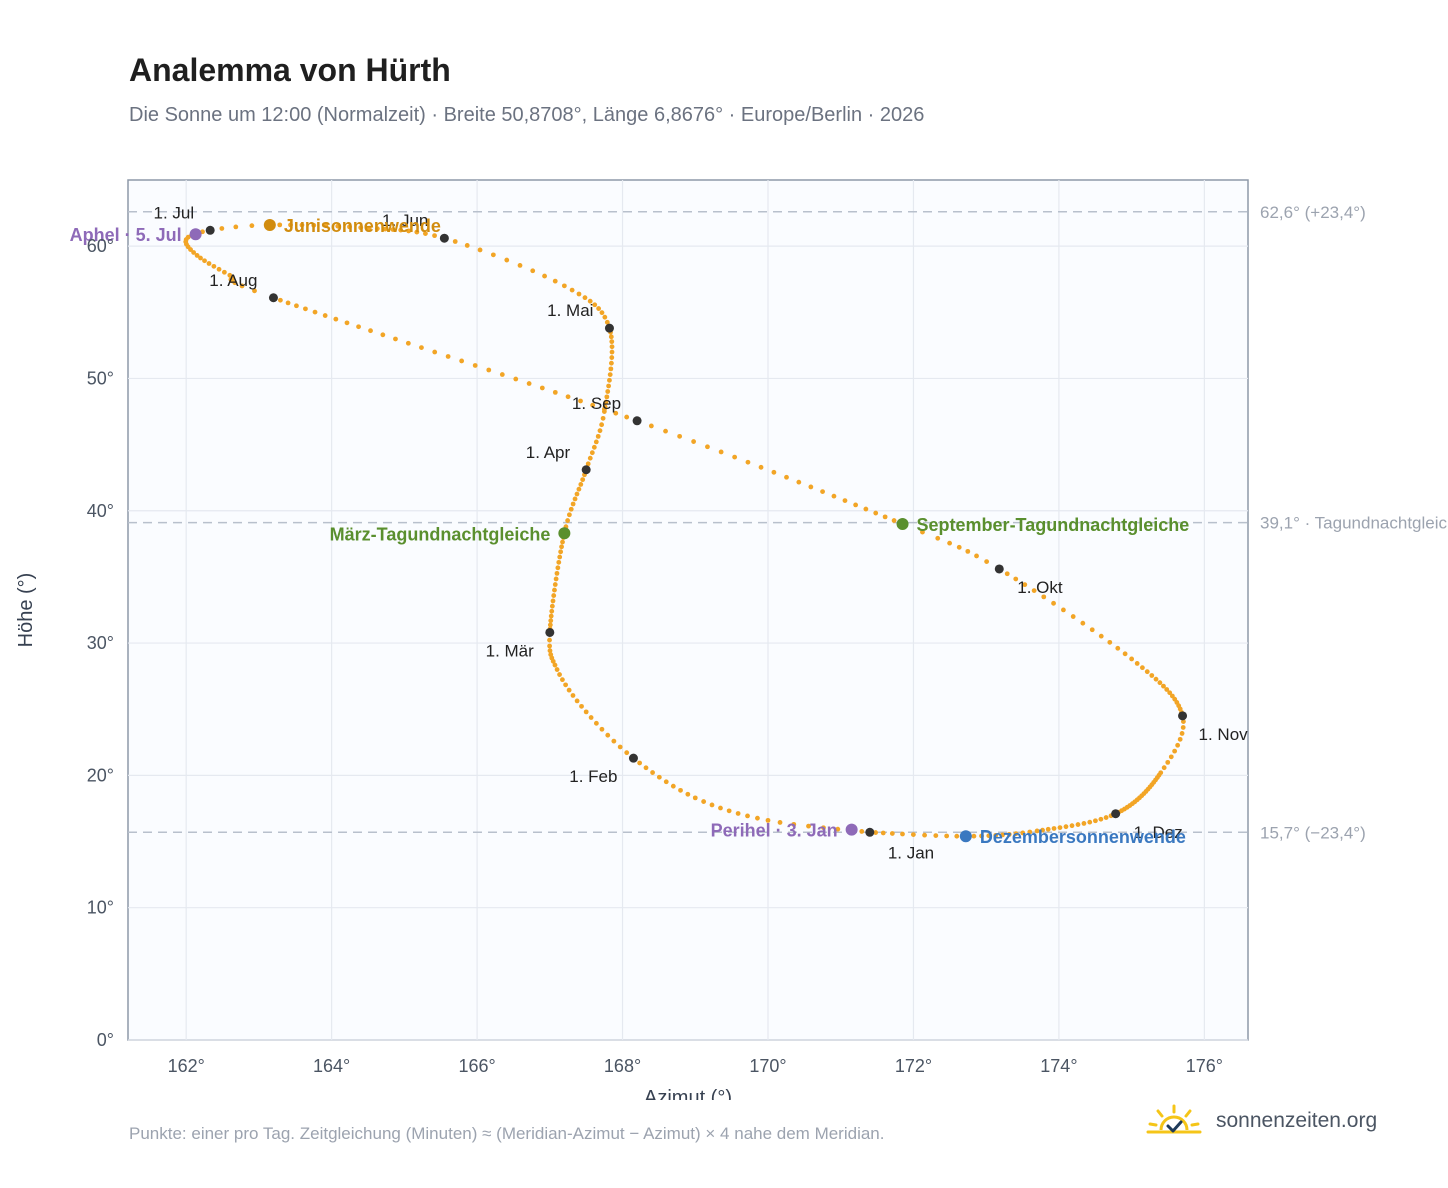  Describe the element at coordinates (405, 220) in the screenshot. I see `month-label: 1. Jun` at that location.